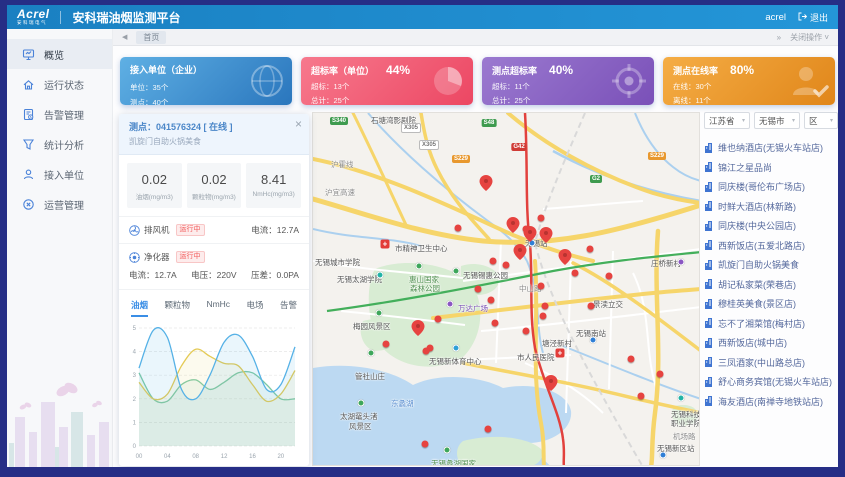  What do you see at coordinates (255, 305) in the screenshot?
I see `monitor-tab-3: 电场` at bounding box center [255, 305].